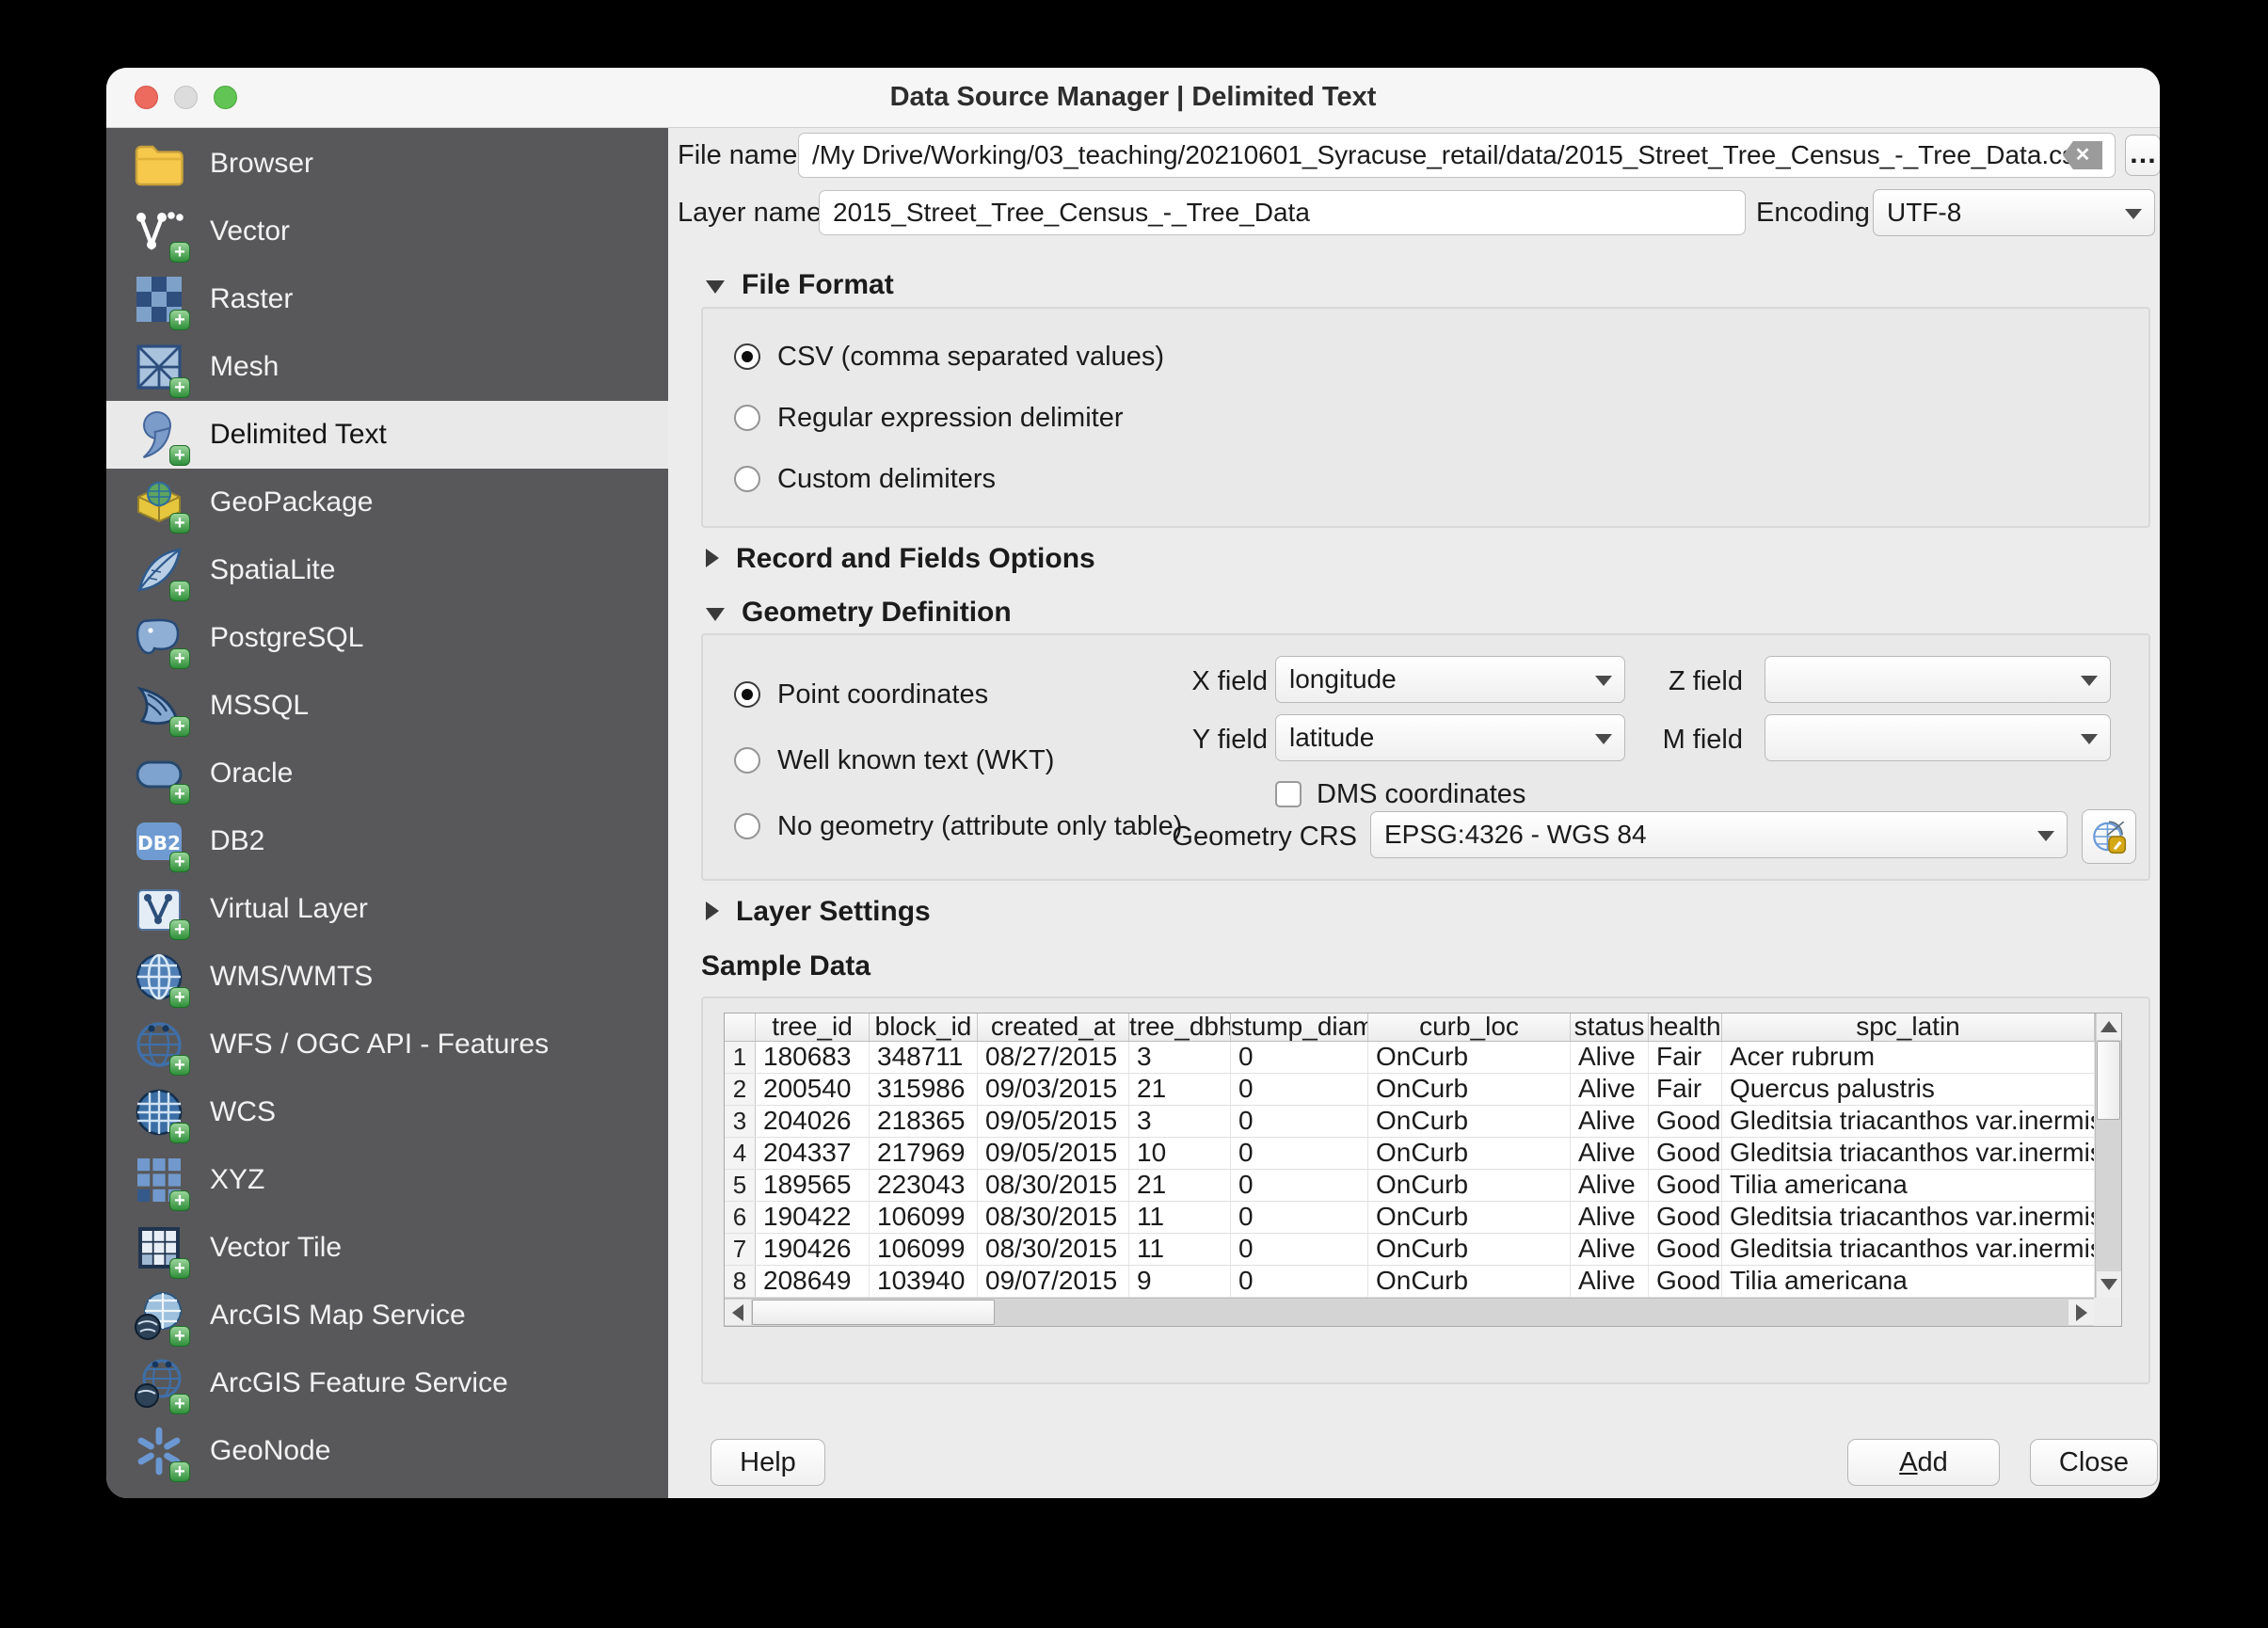 The height and width of the screenshot is (1628, 2268). Describe the element at coordinates (387, 1451) in the screenshot. I see `sidebar-item-geonode: + GeoNode` at that location.